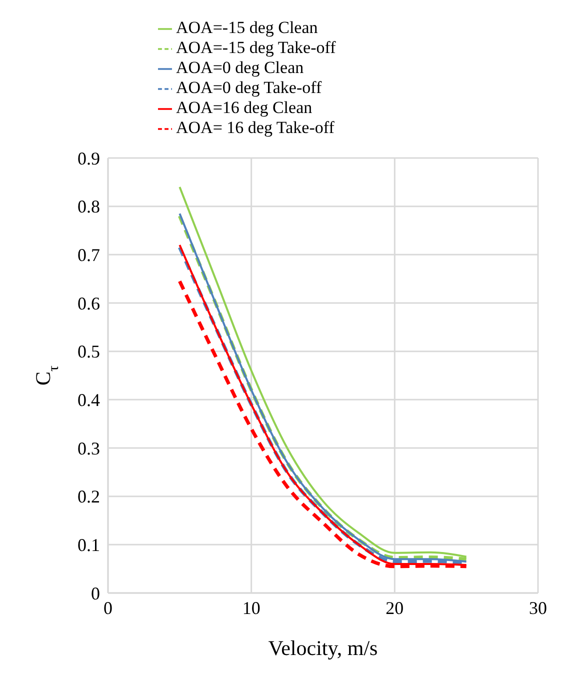 This screenshot has width=570, height=681. I want to click on y-tick-label: 0.5, so click(89, 352).